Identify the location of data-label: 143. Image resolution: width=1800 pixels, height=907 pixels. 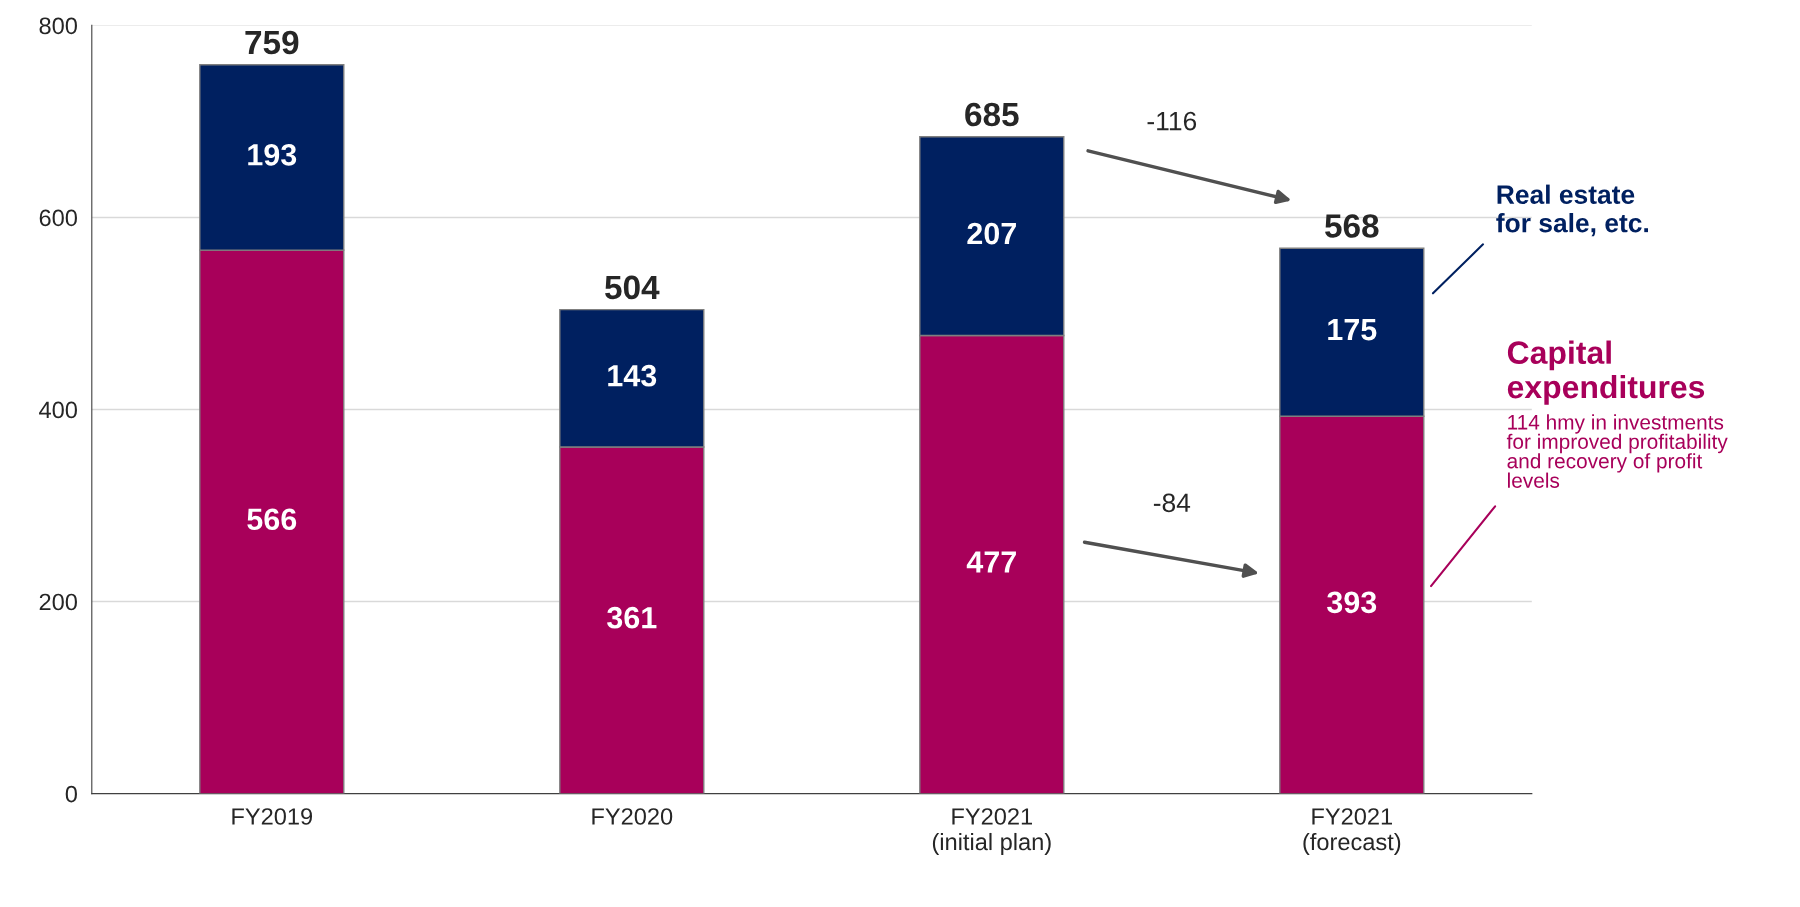
(632, 375).